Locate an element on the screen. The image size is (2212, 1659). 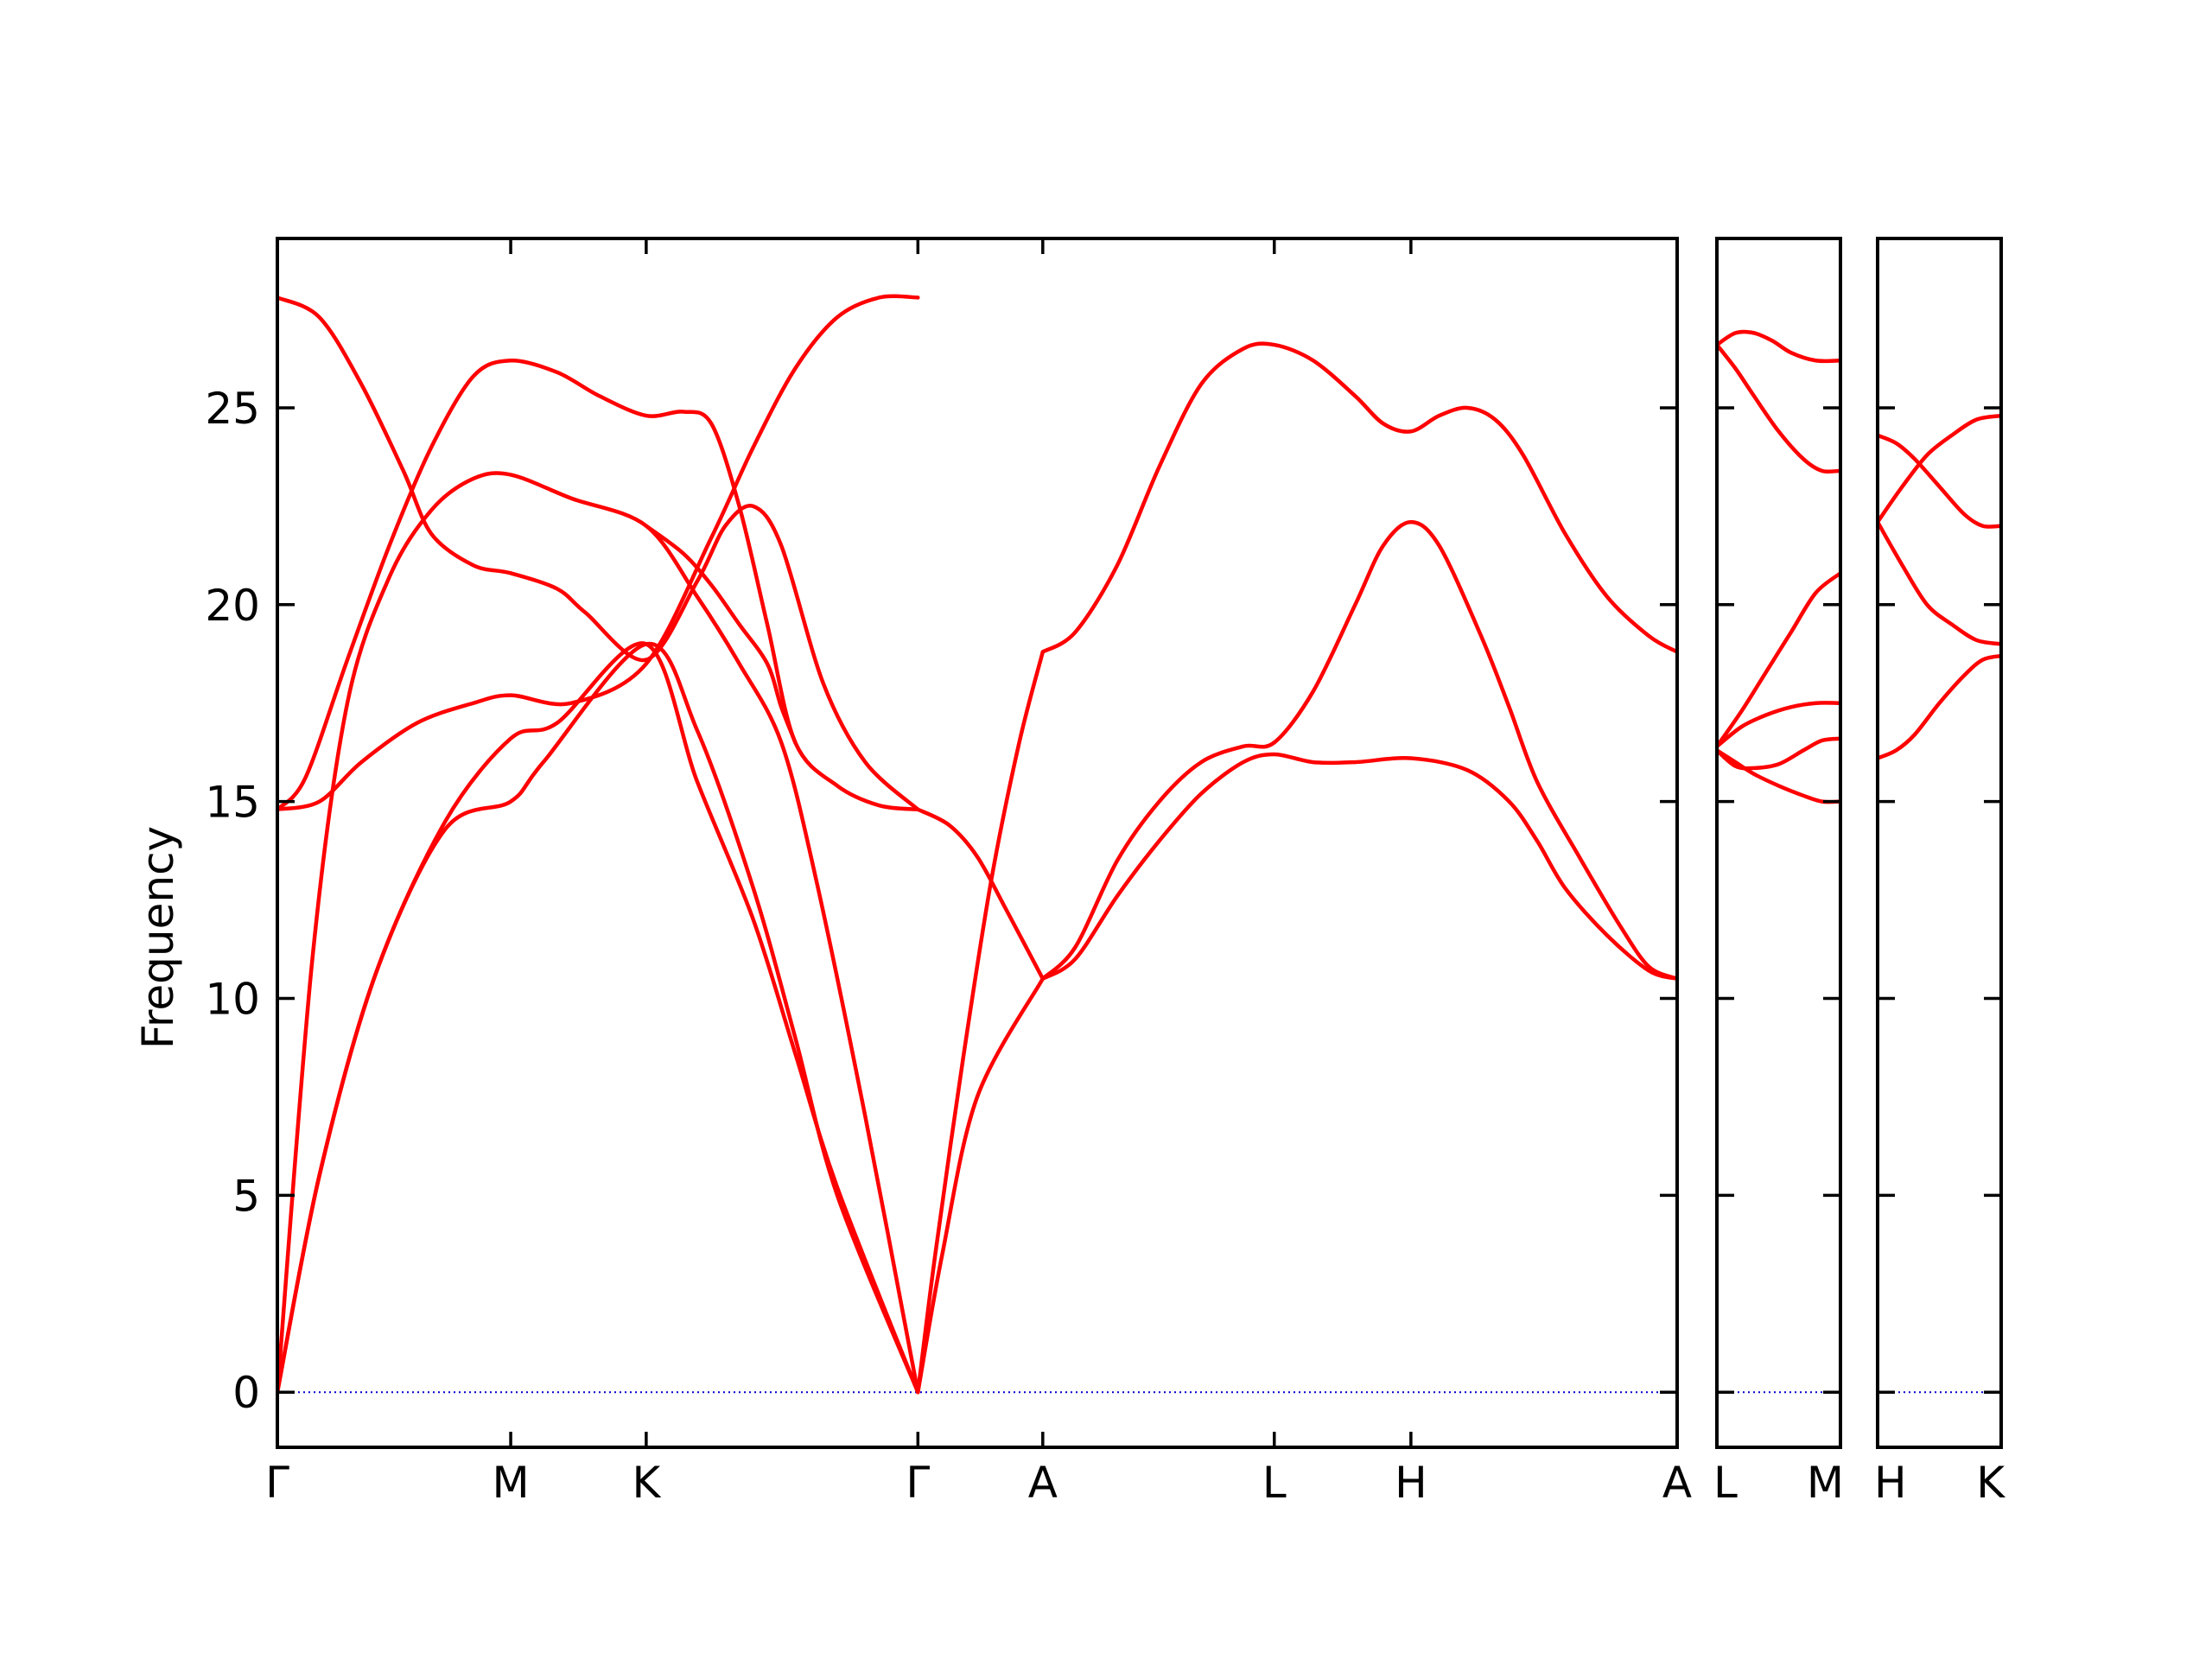
y-tick-label: 15 is located at coordinates (232, 803).